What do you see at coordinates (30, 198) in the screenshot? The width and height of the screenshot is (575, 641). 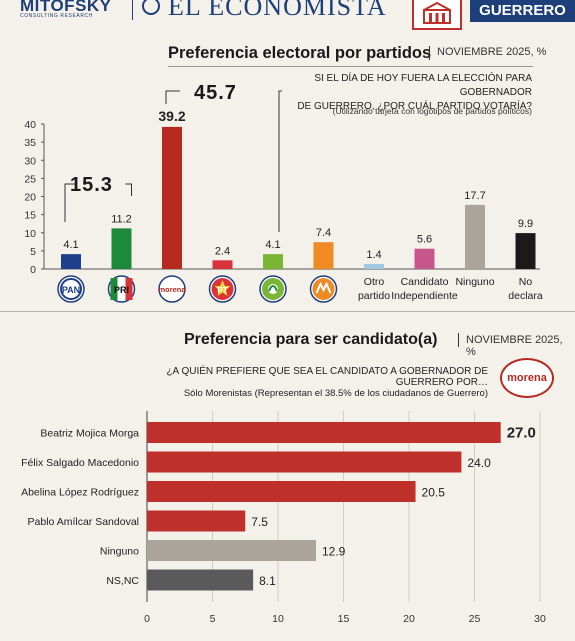 I see `y-tick-label: 20` at bounding box center [30, 198].